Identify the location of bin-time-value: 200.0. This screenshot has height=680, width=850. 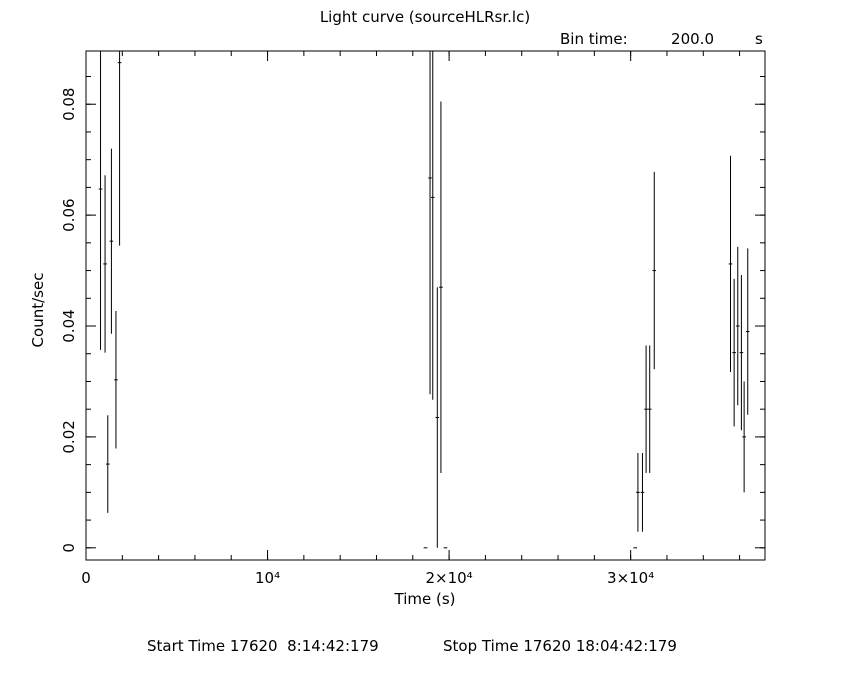
(692, 39).